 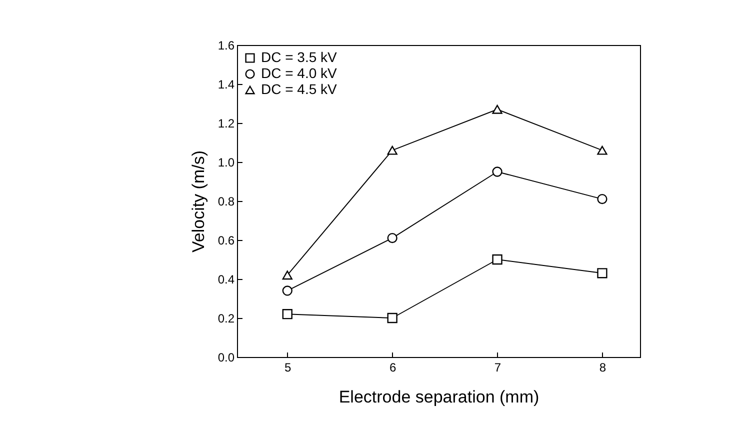 I want to click on y-tick-label: 0.0, so click(x=226, y=357).